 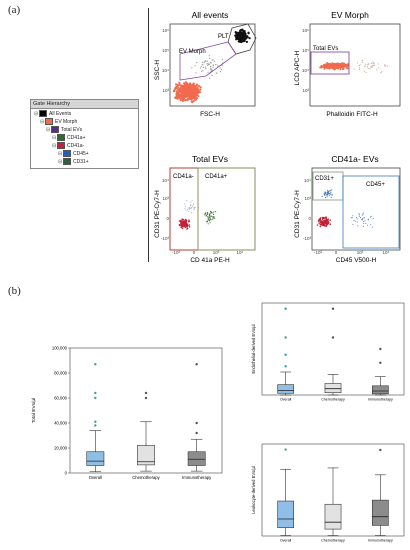 I want to click on gate-hierarchy-item: ⊟ CD41a+, so click(x=68, y=137).